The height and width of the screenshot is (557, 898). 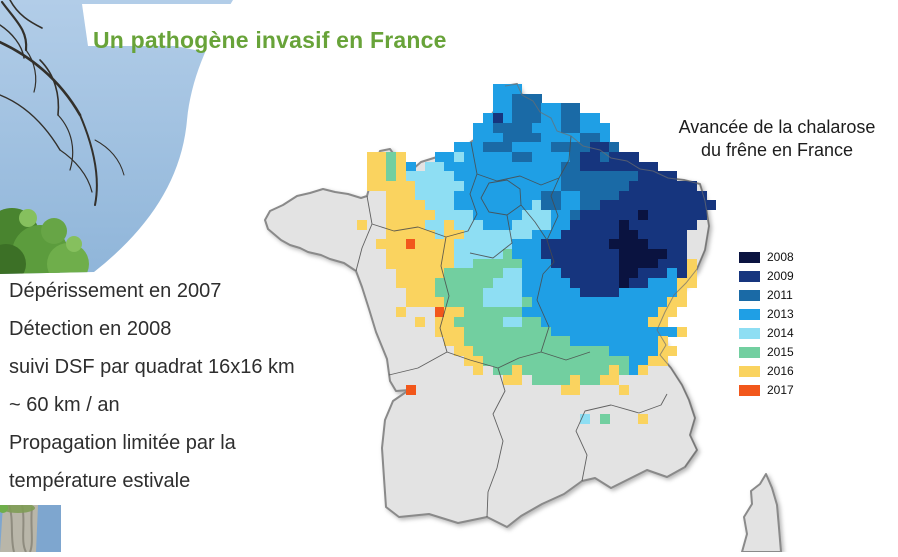 What do you see at coordinates (780, 371) in the screenshot?
I see `legend-year-label: 2016` at bounding box center [780, 371].